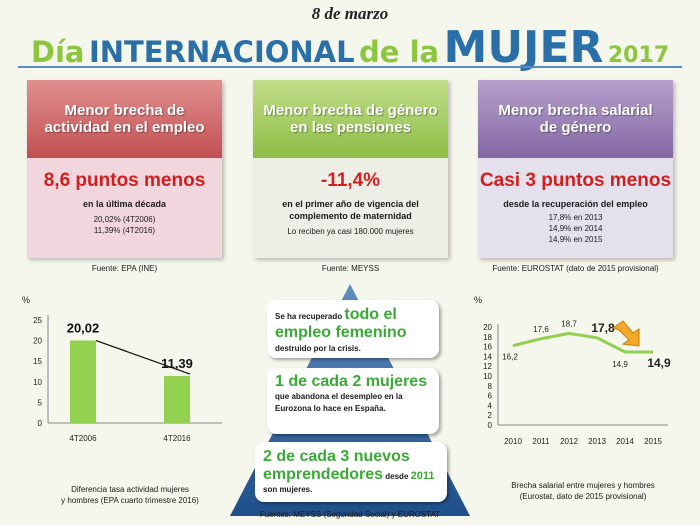 Image resolution: width=700 pixels, height=525 pixels. I want to click on y-tick-label: 12, so click(487, 366).